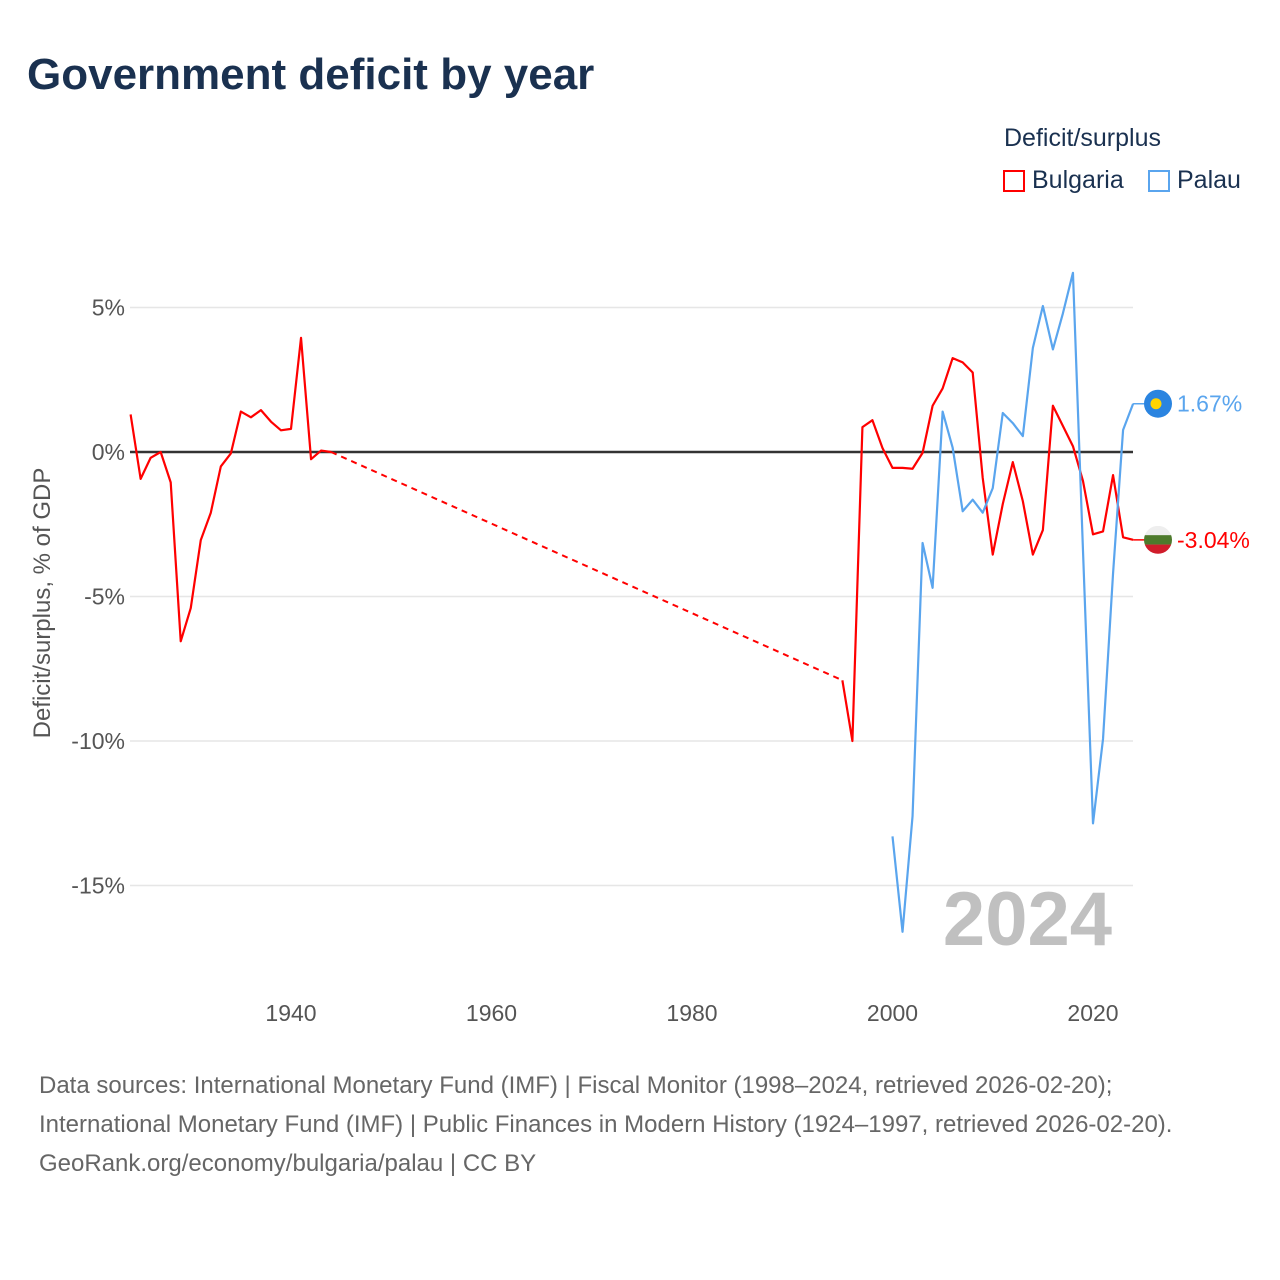 The width and height of the screenshot is (1280, 1280). Describe the element at coordinates (108, 308) in the screenshot. I see `y-tick-label: 5%` at that location.